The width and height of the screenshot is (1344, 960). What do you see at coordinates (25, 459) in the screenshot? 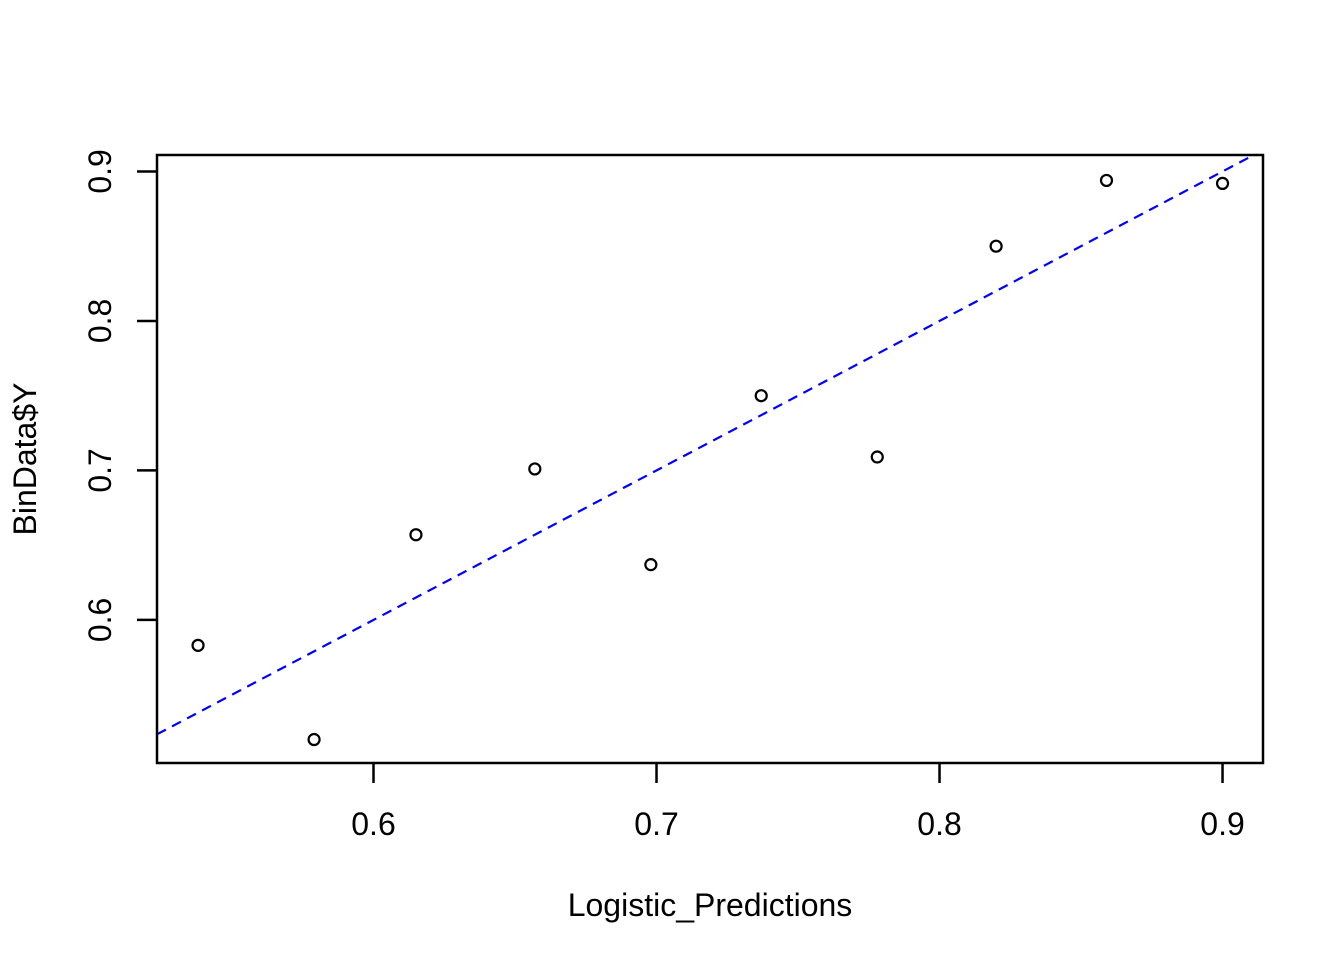
I see `y-axis-title: BinData$Y` at bounding box center [25, 459].